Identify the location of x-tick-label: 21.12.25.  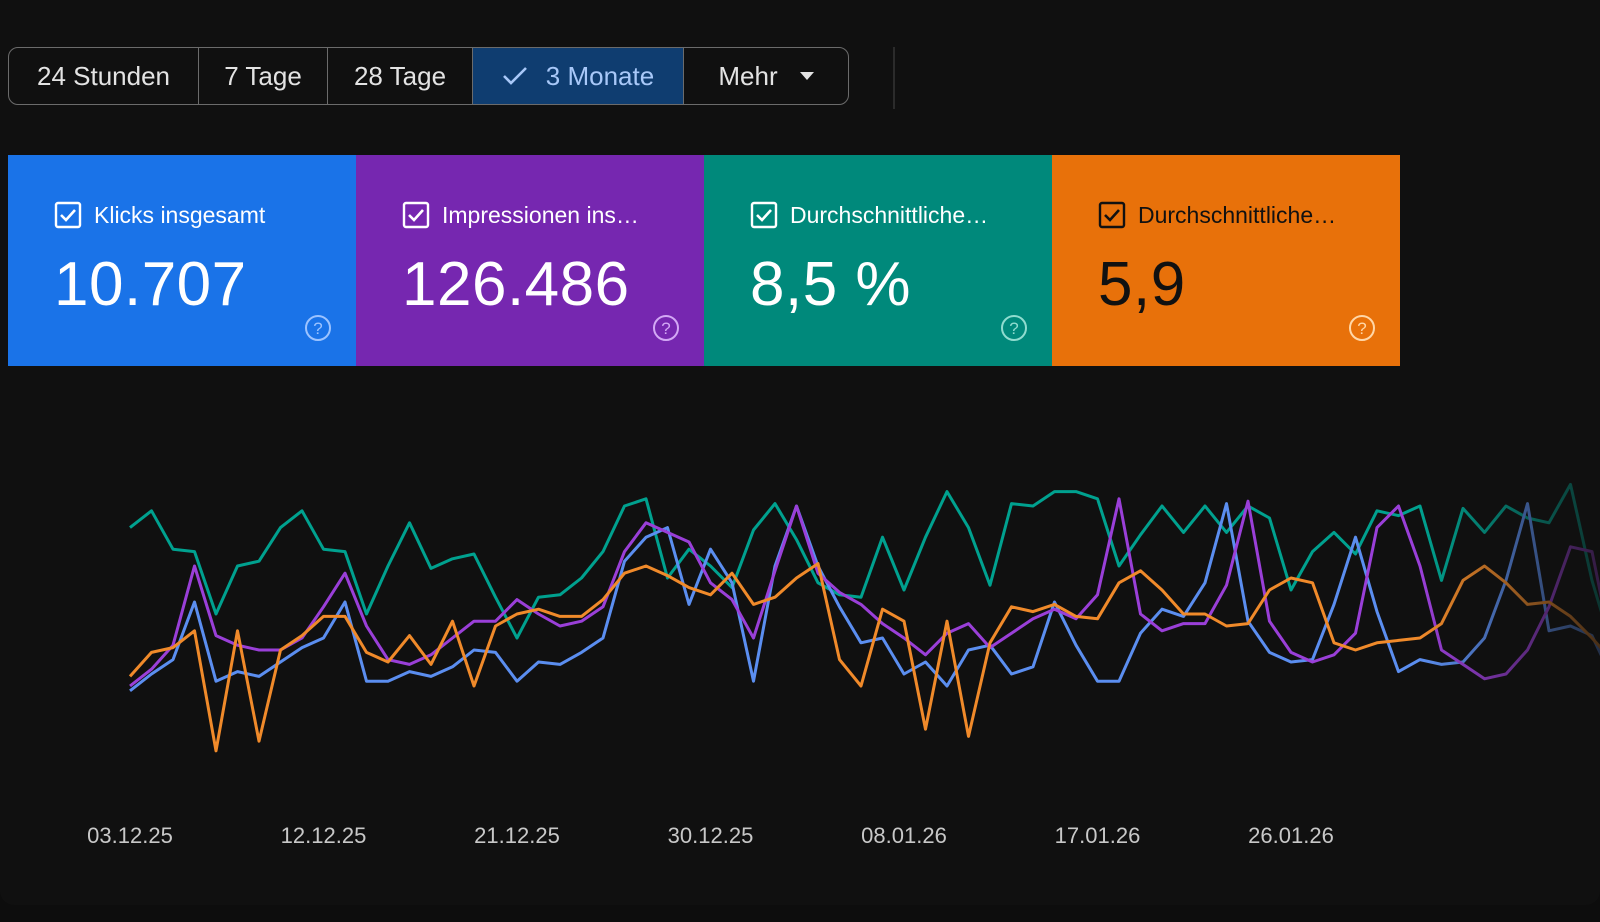
(517, 835).